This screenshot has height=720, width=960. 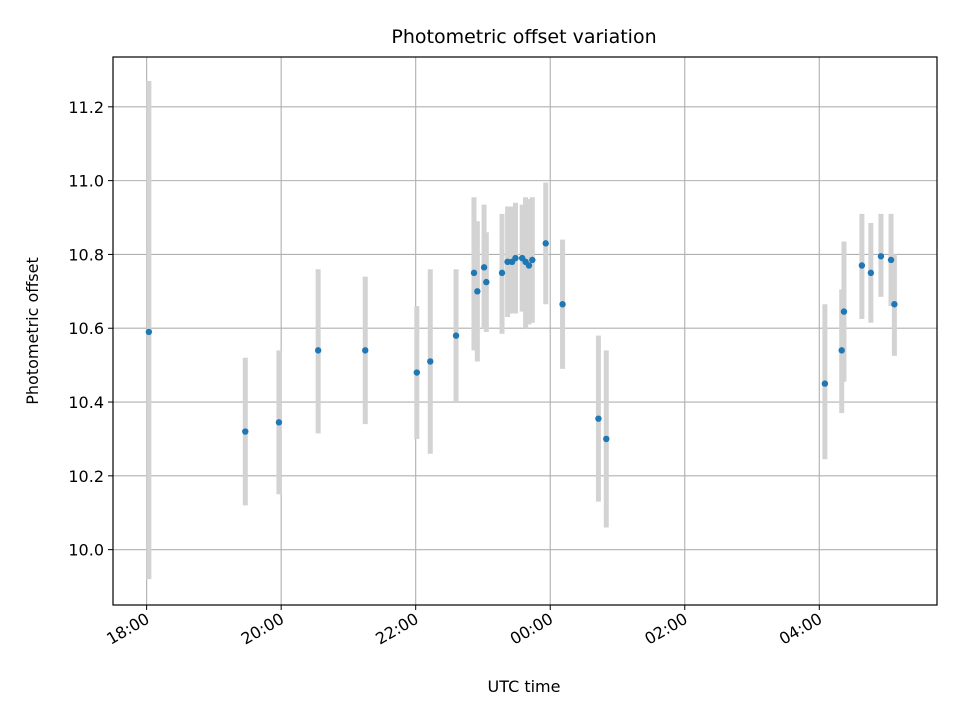 What do you see at coordinates (524, 686) in the screenshot?
I see `x-axis-title: UTC time` at bounding box center [524, 686].